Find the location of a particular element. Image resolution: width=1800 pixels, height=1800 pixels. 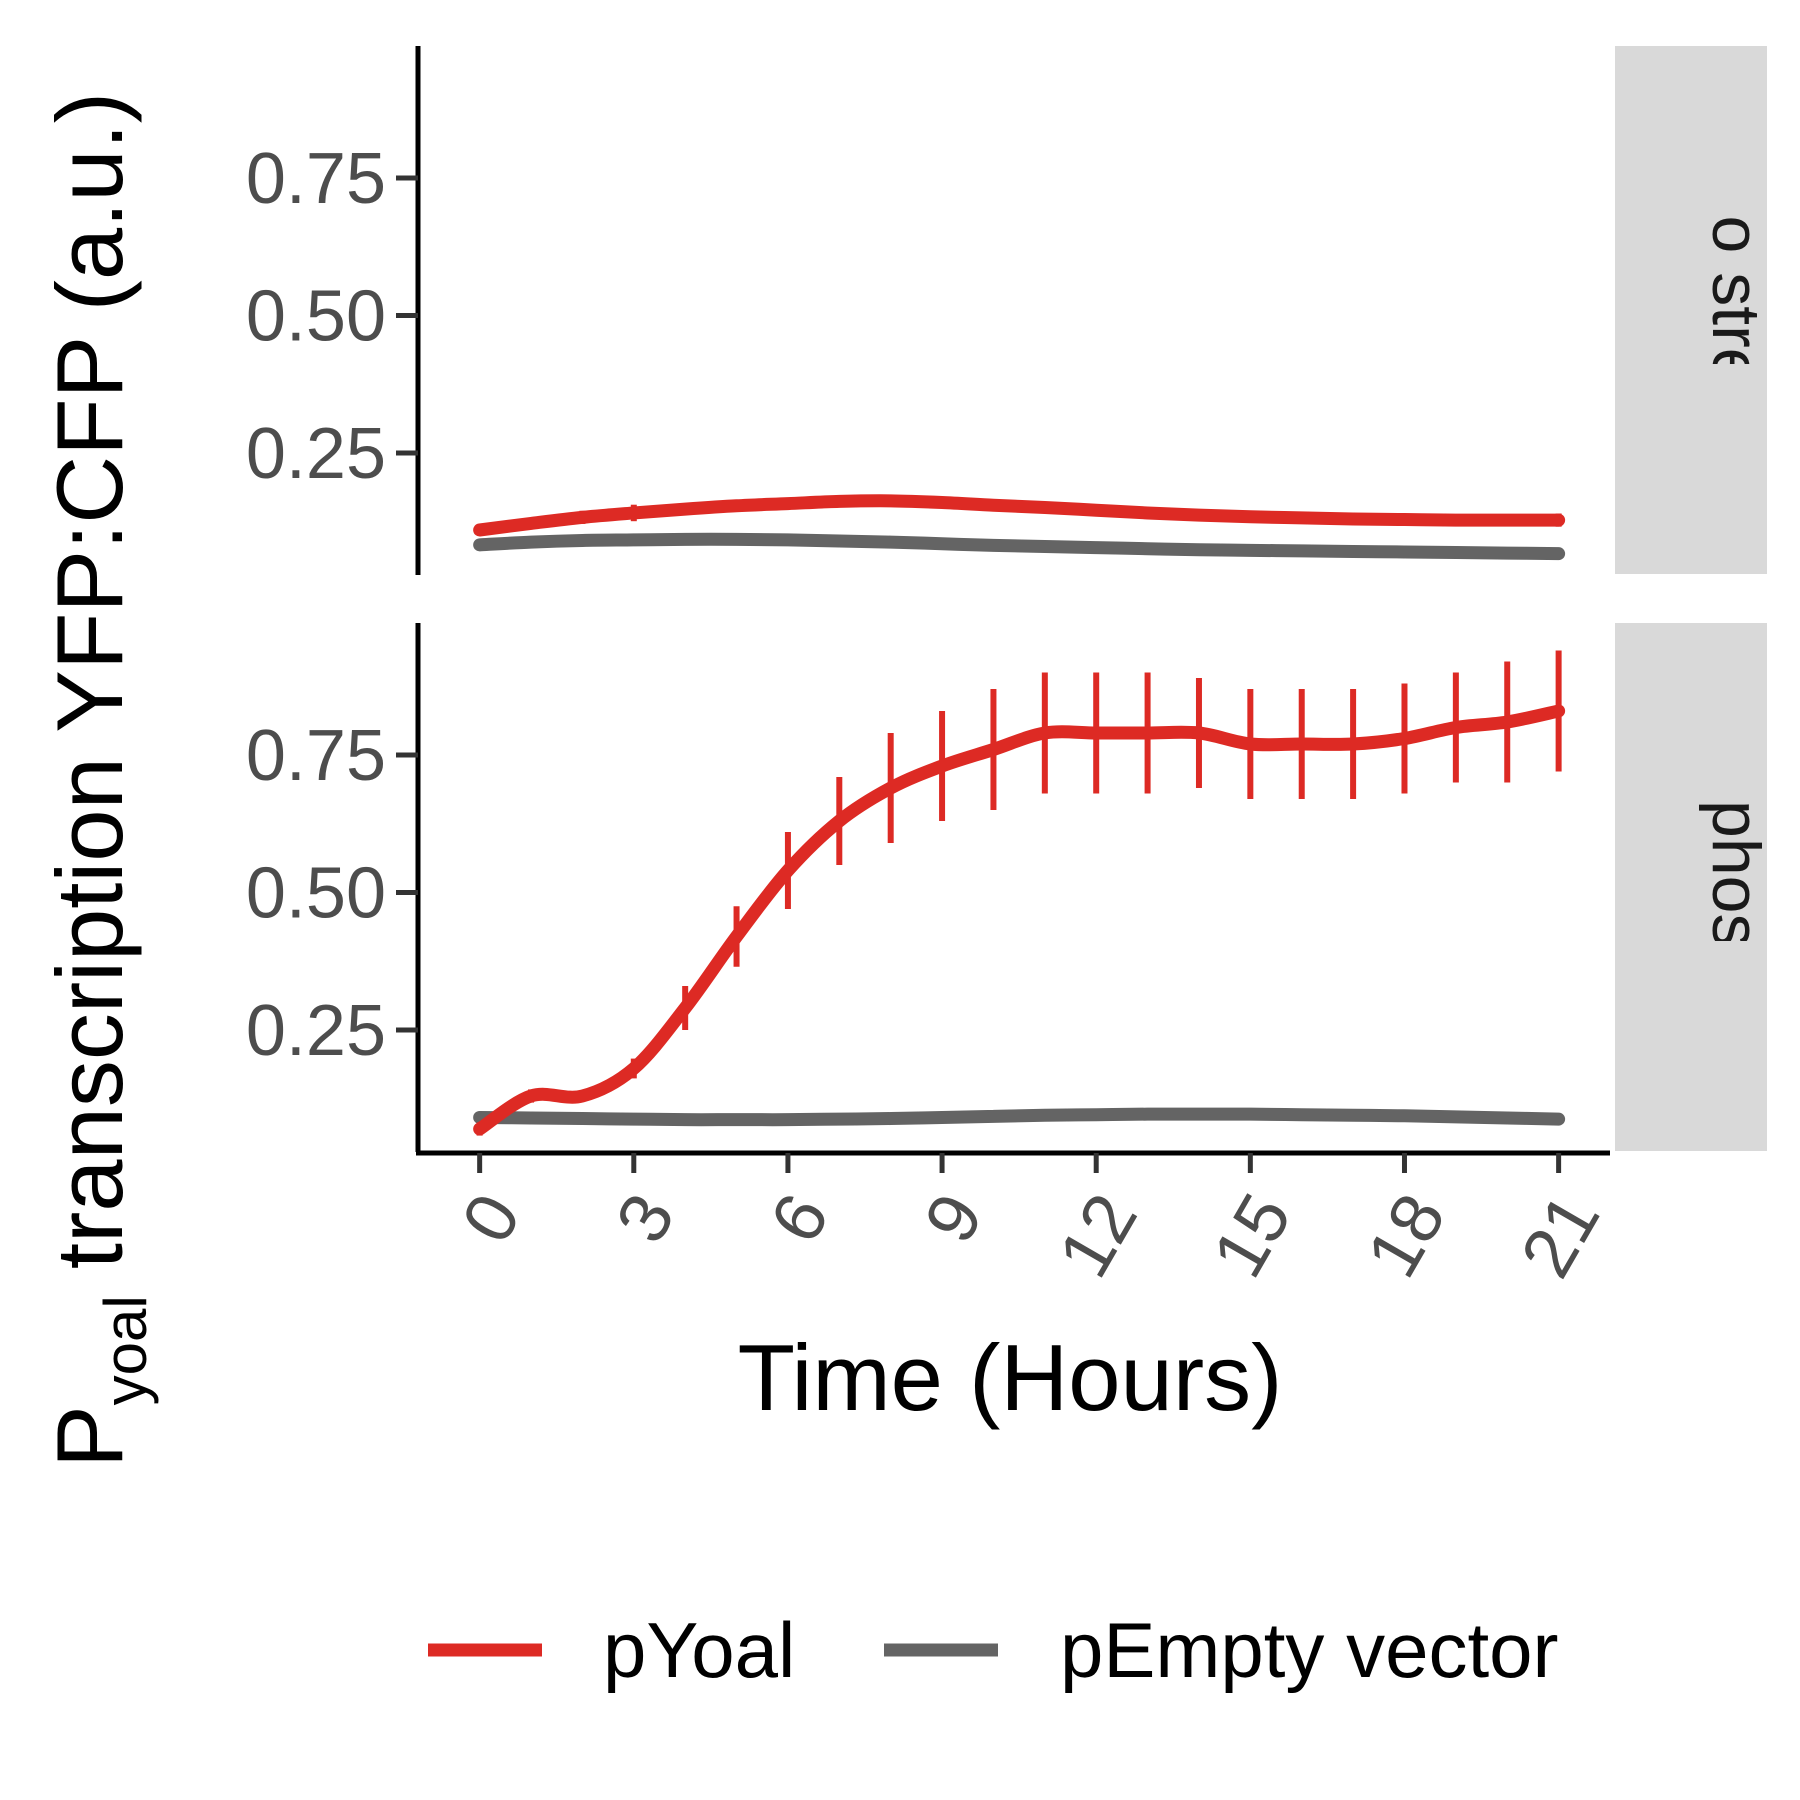

y-axis-title-subscript: yoal is located at coordinates (125, 1350).